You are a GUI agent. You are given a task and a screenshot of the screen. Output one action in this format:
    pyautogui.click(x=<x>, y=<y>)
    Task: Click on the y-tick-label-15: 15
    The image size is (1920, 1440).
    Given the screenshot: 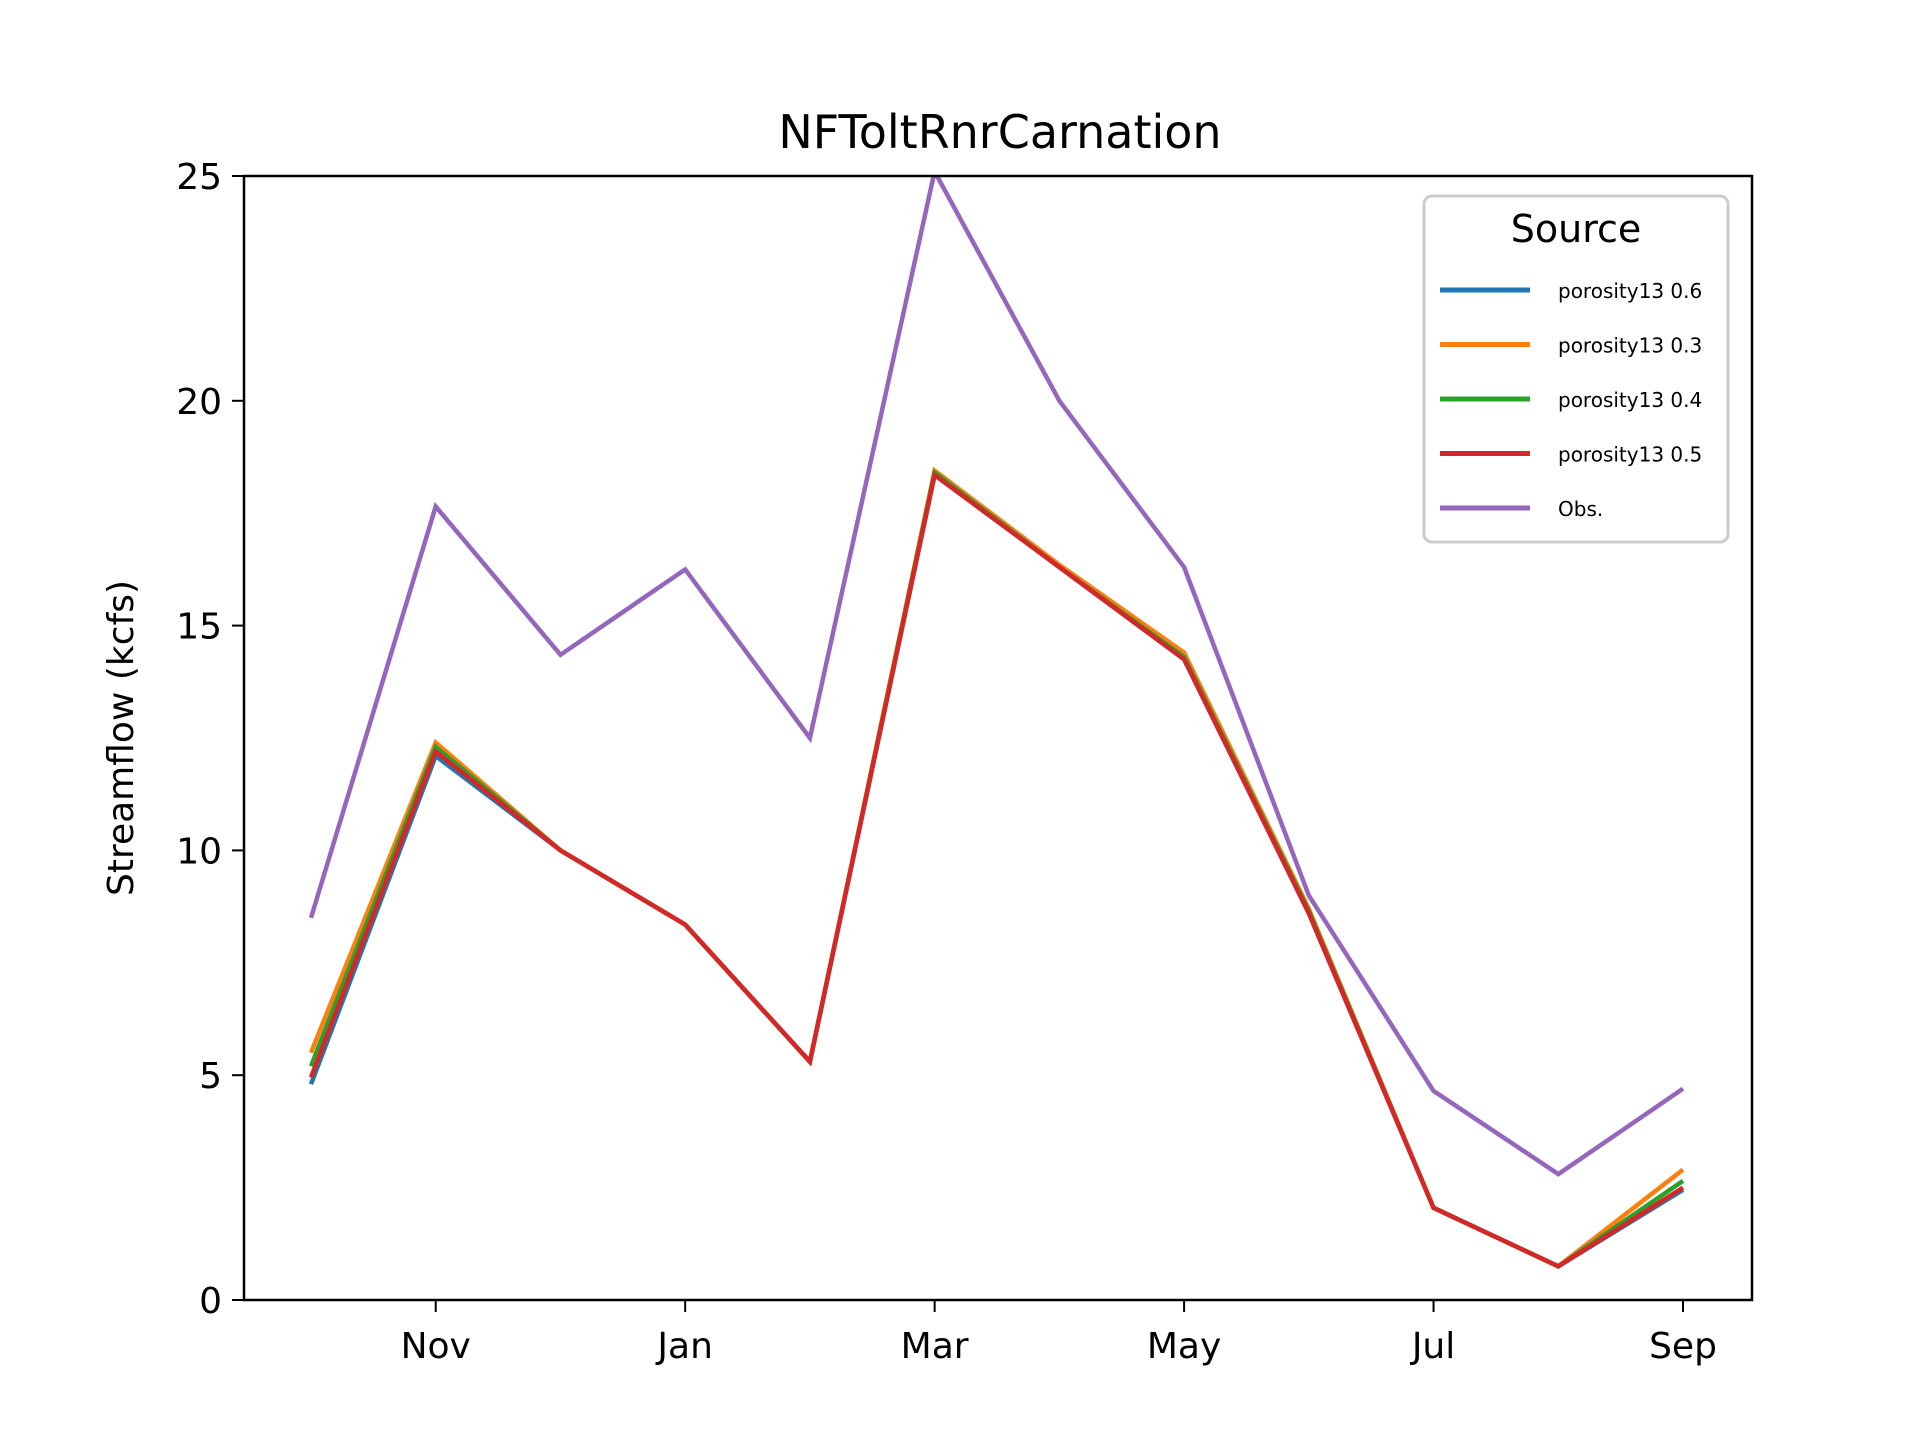 What is the action you would take?
    pyautogui.click(x=199, y=627)
    